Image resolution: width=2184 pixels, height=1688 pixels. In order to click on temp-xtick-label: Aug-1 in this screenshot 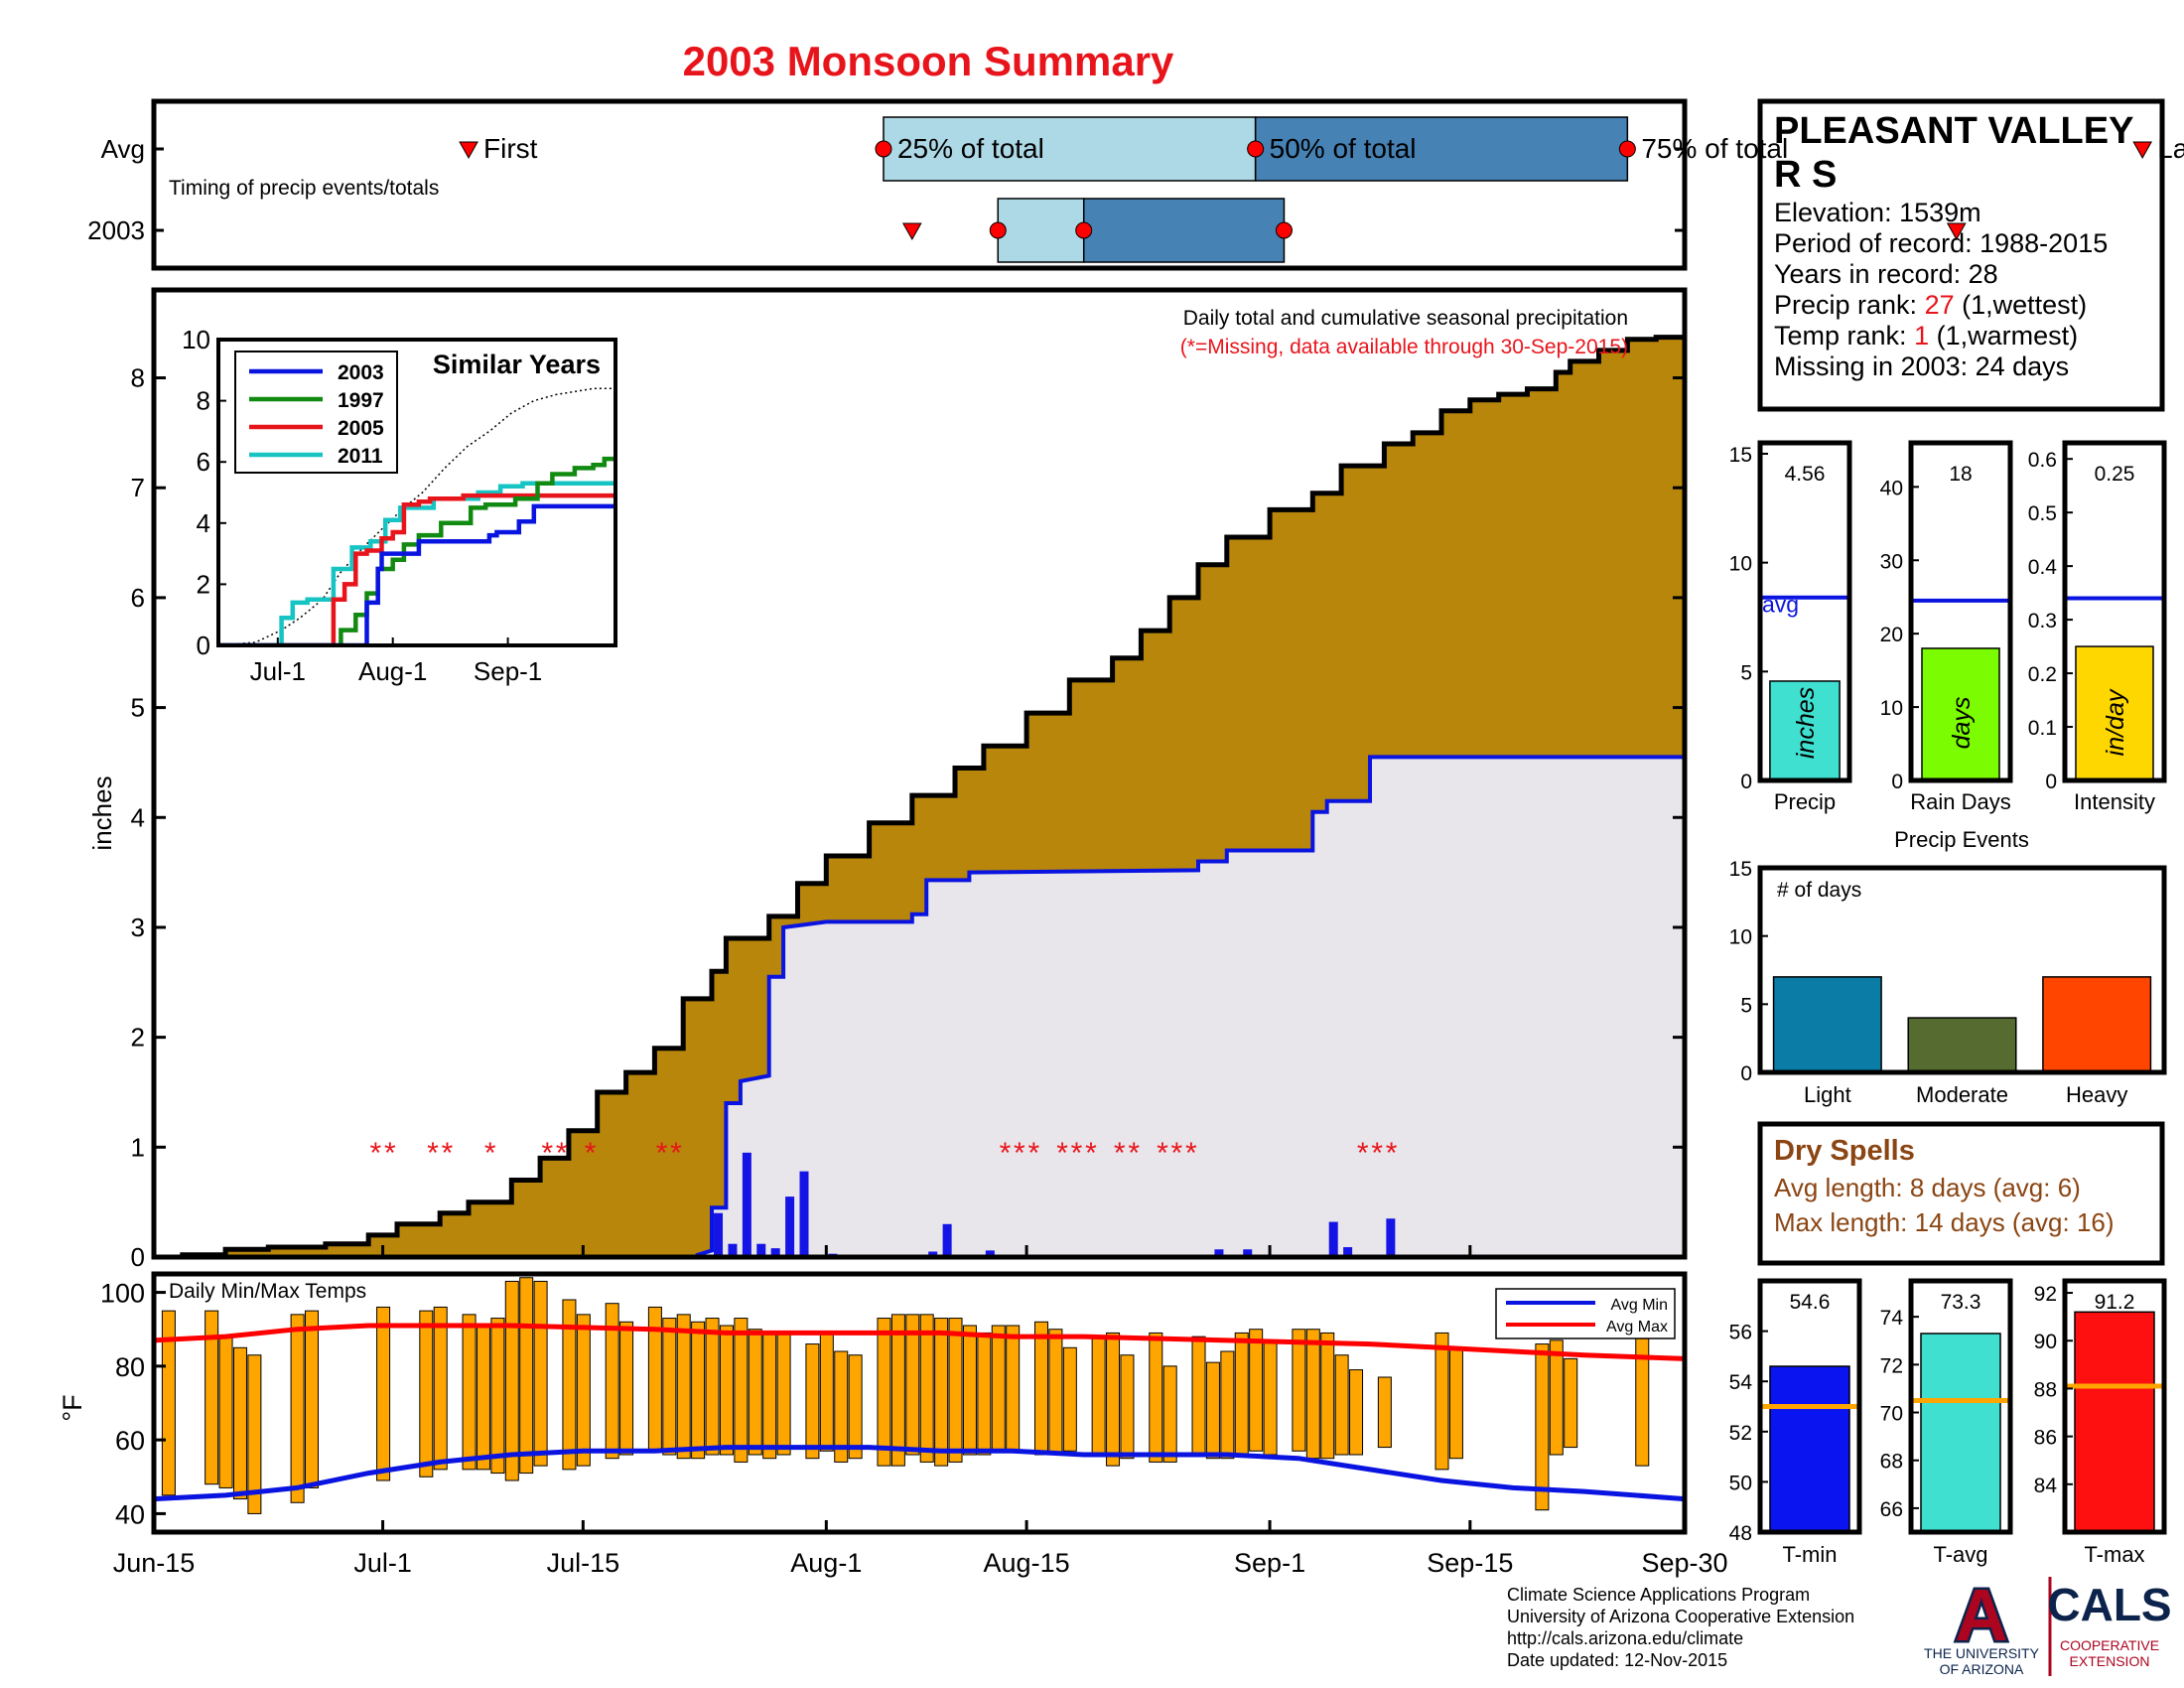, I will do `click(826, 1563)`.